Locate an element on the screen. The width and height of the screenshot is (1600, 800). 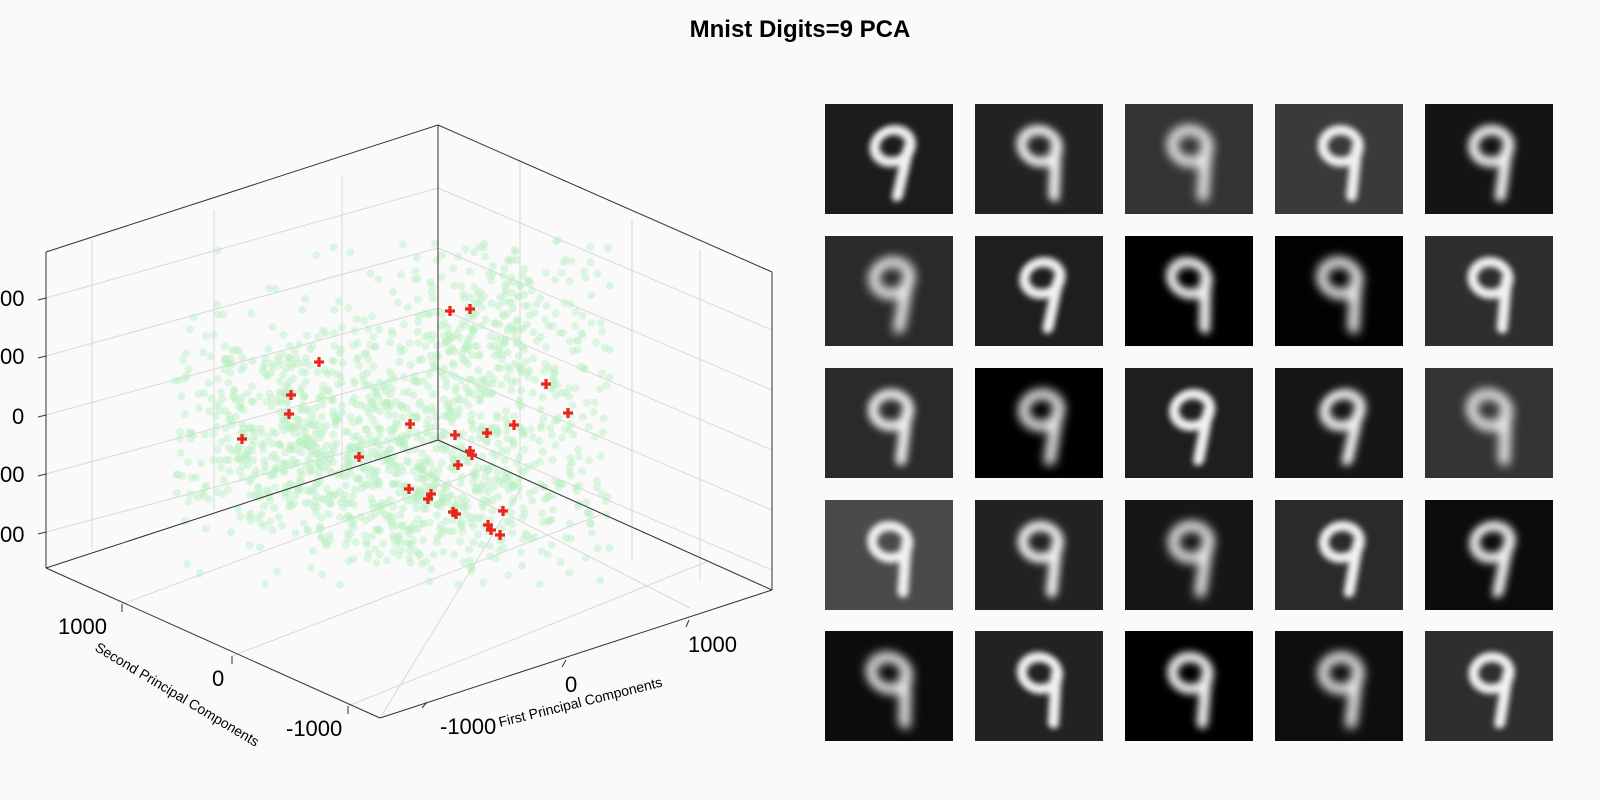
digit-thumbnail is located at coordinates (889, 686).